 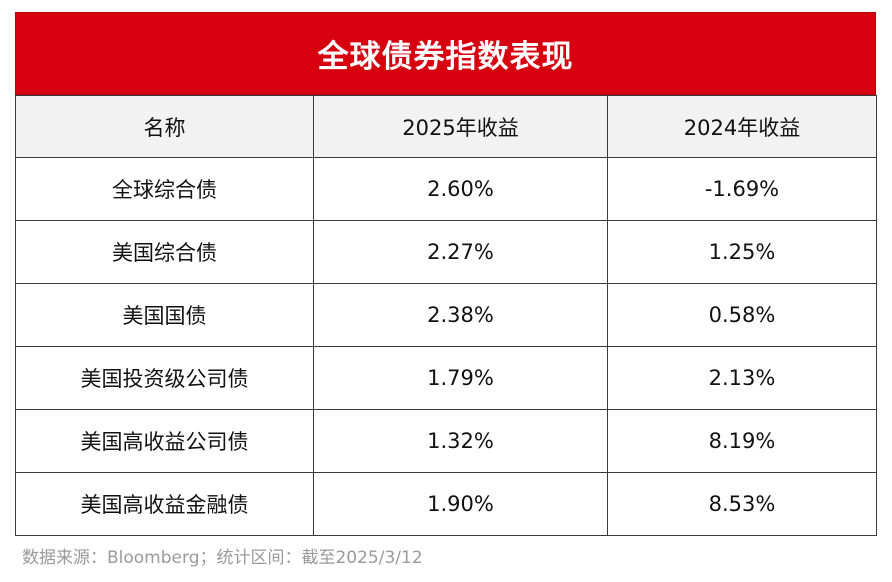 What do you see at coordinates (742, 189) in the screenshot?
I see `cell-2024: -1.69%` at bounding box center [742, 189].